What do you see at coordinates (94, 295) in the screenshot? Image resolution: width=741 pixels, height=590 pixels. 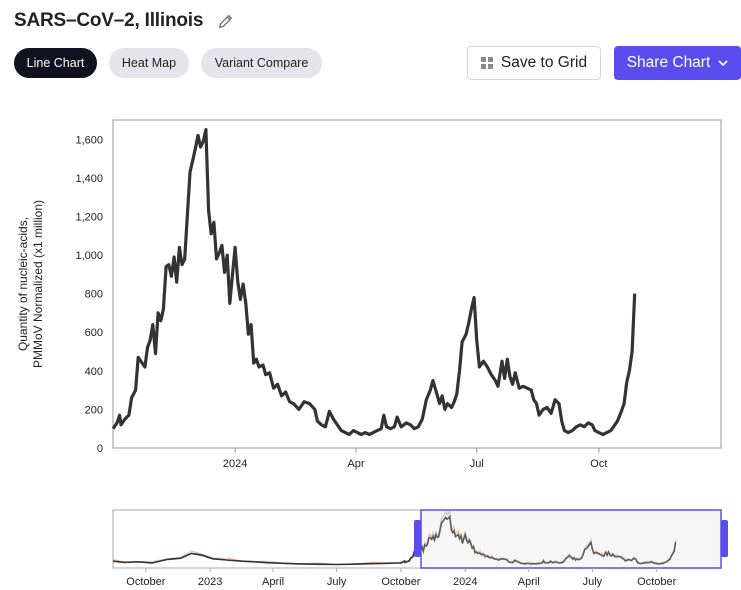 I see `y-tick-label: 800` at bounding box center [94, 295].